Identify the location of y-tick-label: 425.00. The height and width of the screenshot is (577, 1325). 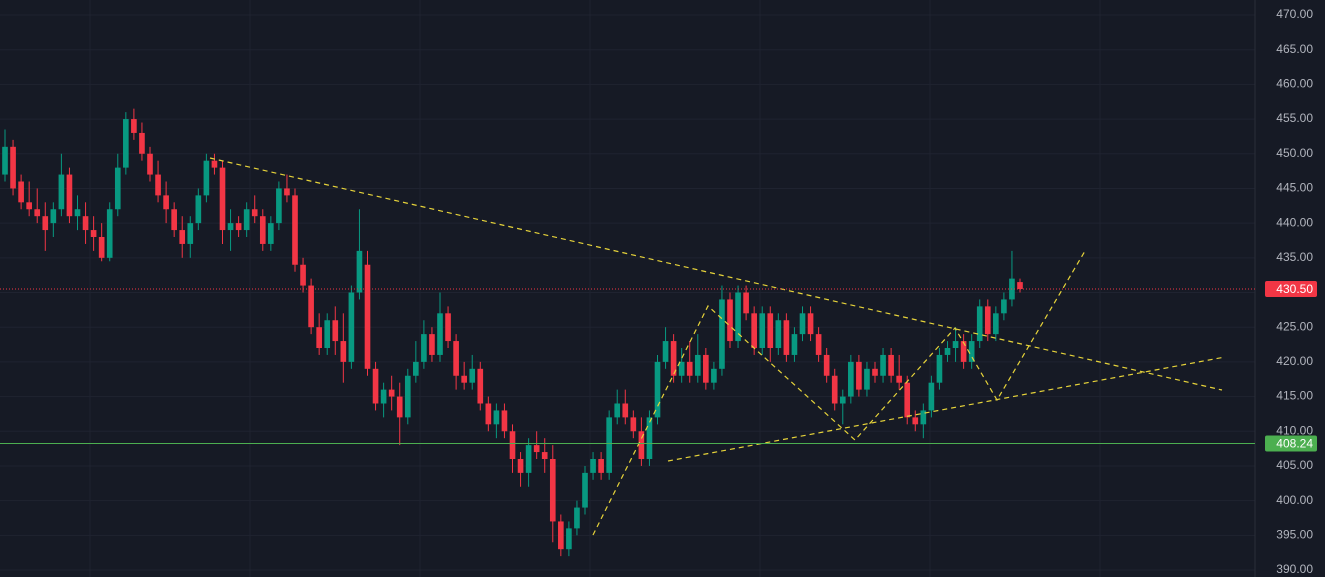
(1294, 326).